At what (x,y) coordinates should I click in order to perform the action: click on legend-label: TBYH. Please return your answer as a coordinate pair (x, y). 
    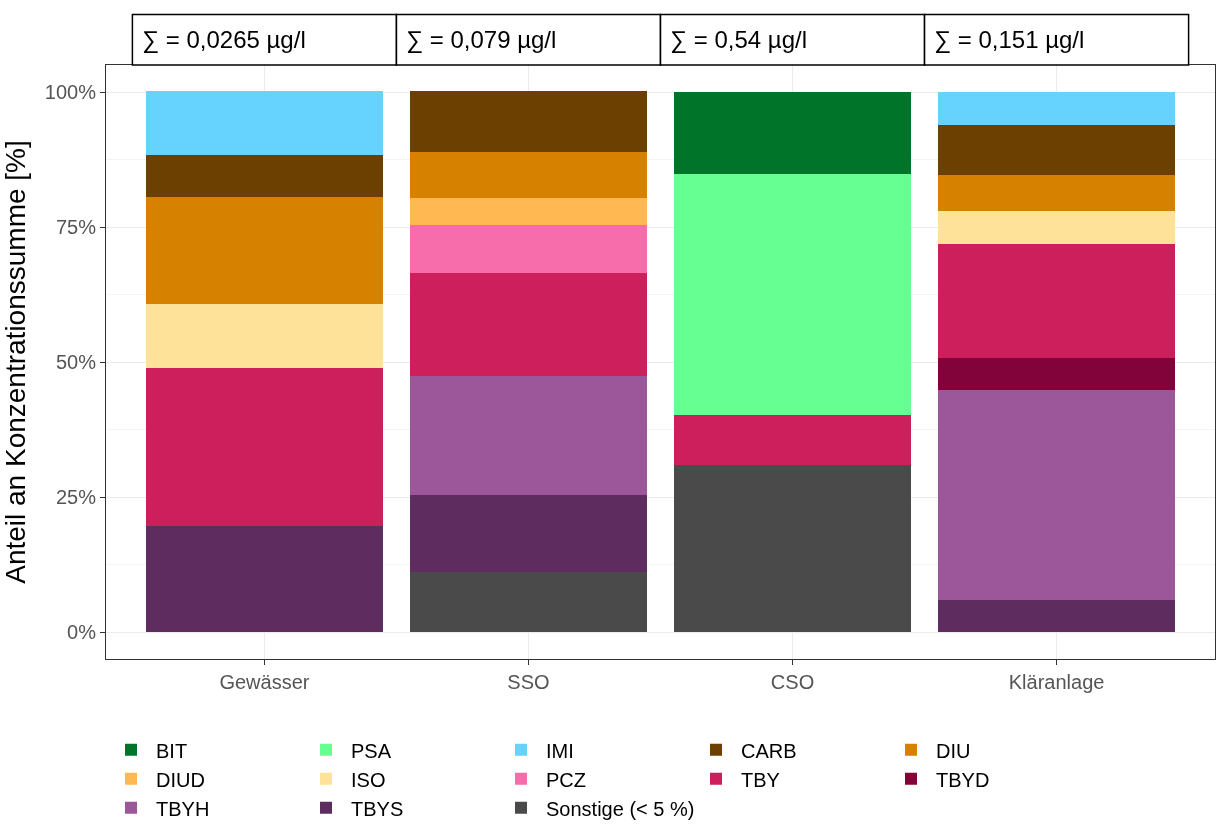
    Looking at the image, I should click on (183, 808).